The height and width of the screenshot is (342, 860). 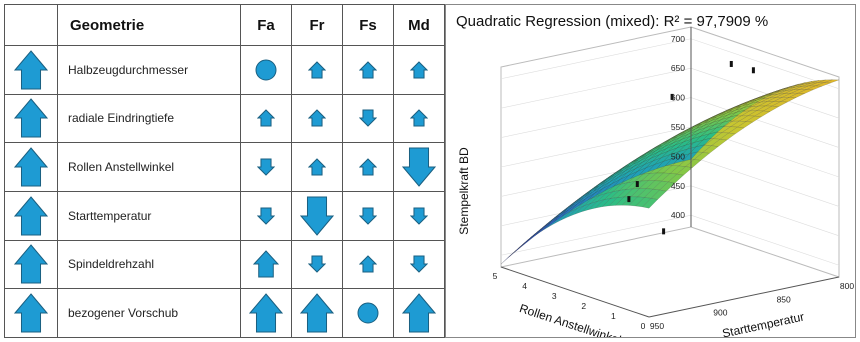 What do you see at coordinates (583, 306) in the screenshot?
I see `x-tick-label: 2` at bounding box center [583, 306].